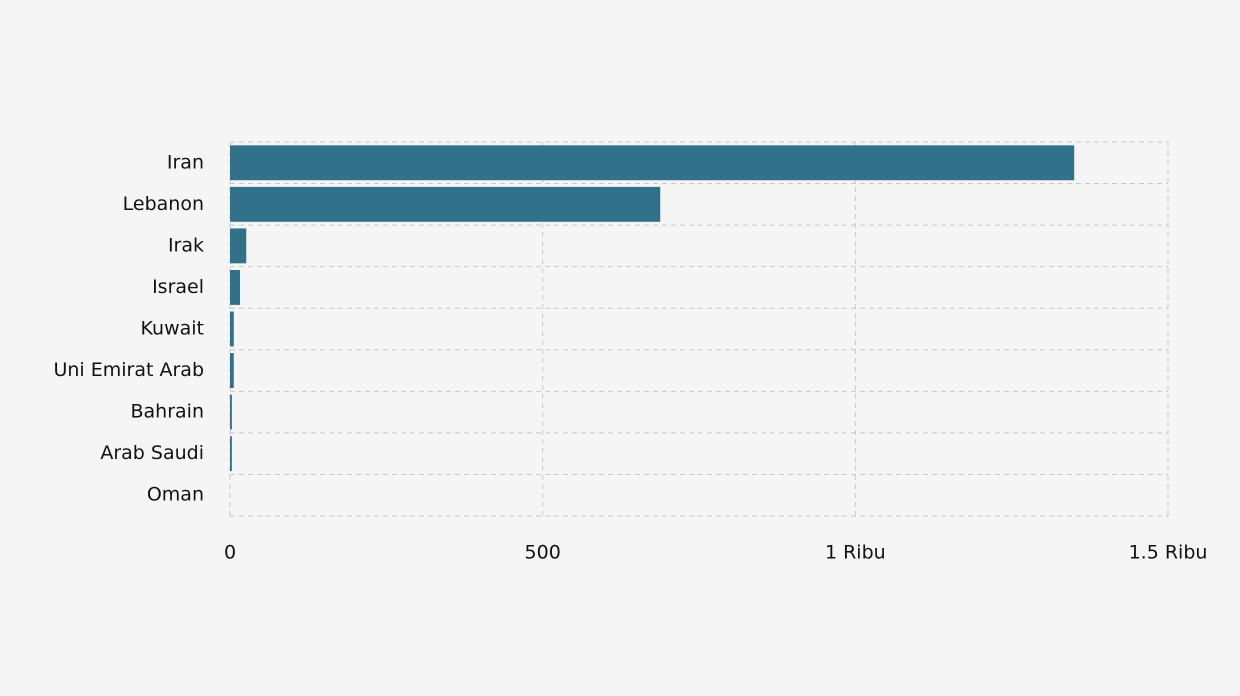 This screenshot has height=696, width=1240. Describe the element at coordinates (185, 162) in the screenshot. I see `y-tick-label: Iran` at that location.